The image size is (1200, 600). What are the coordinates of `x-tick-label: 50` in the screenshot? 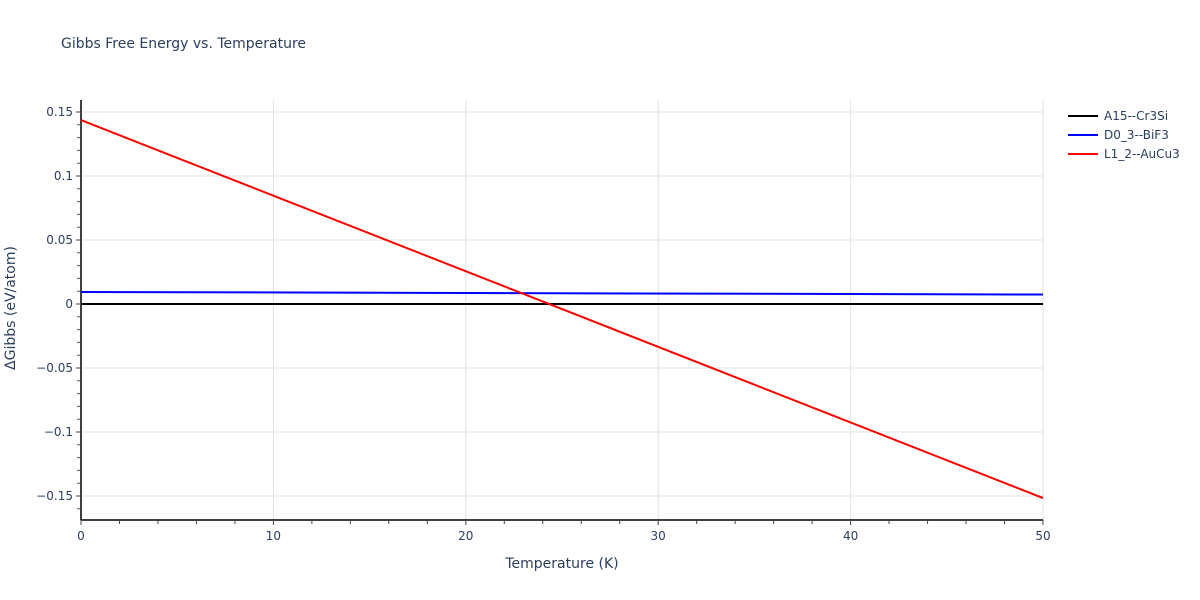 It's located at (1042, 536).